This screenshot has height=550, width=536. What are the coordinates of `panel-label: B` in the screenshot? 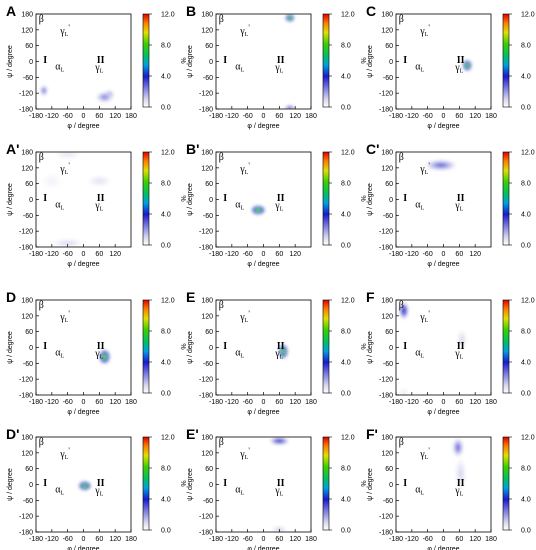 It's located at (191, 11).